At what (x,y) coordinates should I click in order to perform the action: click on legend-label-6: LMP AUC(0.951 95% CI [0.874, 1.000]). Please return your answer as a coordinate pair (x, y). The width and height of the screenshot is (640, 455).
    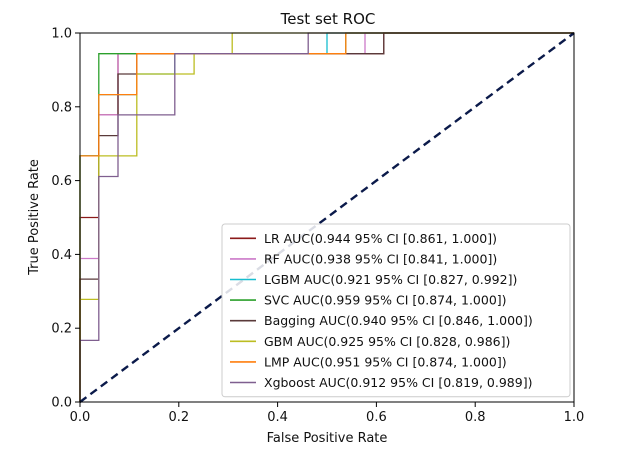
    Looking at the image, I should click on (385, 361).